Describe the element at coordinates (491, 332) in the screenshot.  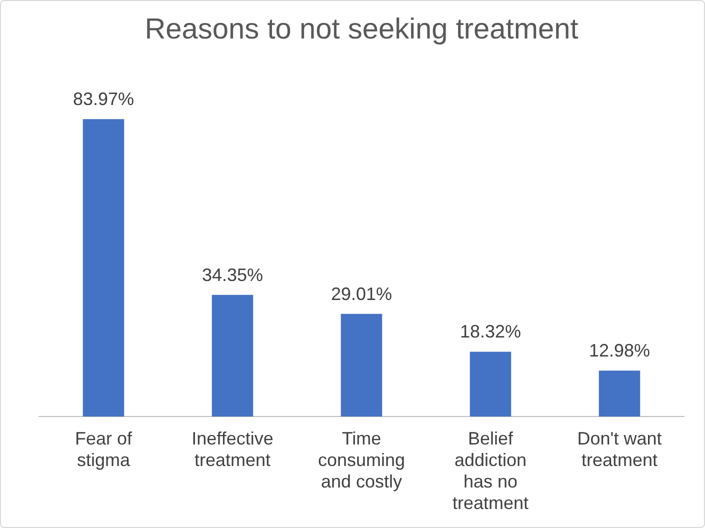
I see `data-label: 18.32%` at that location.